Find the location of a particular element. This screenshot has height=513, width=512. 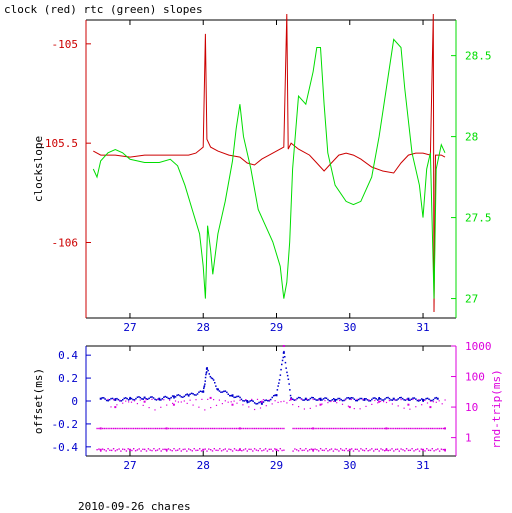

bottom-y-right-tick-label: 1 is located at coordinates (468, 438).